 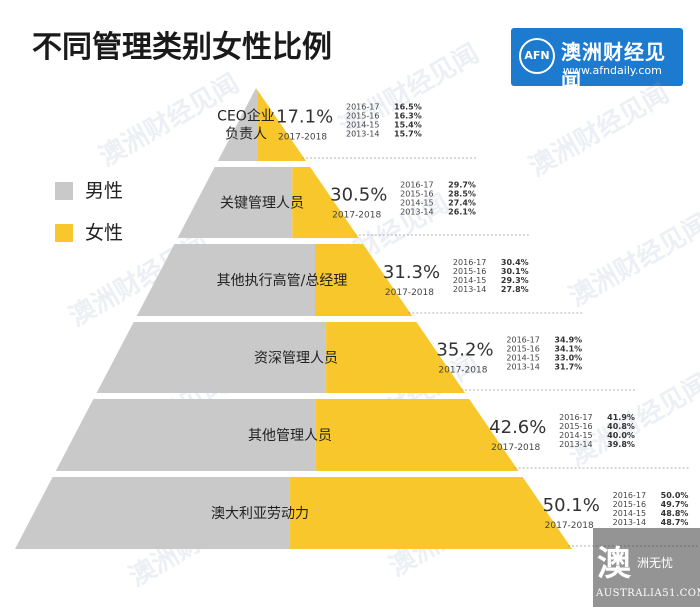 I want to click on brand-logo: AFN 澳洲财经见闻 www.afndaily.com, so click(x=597, y=60).